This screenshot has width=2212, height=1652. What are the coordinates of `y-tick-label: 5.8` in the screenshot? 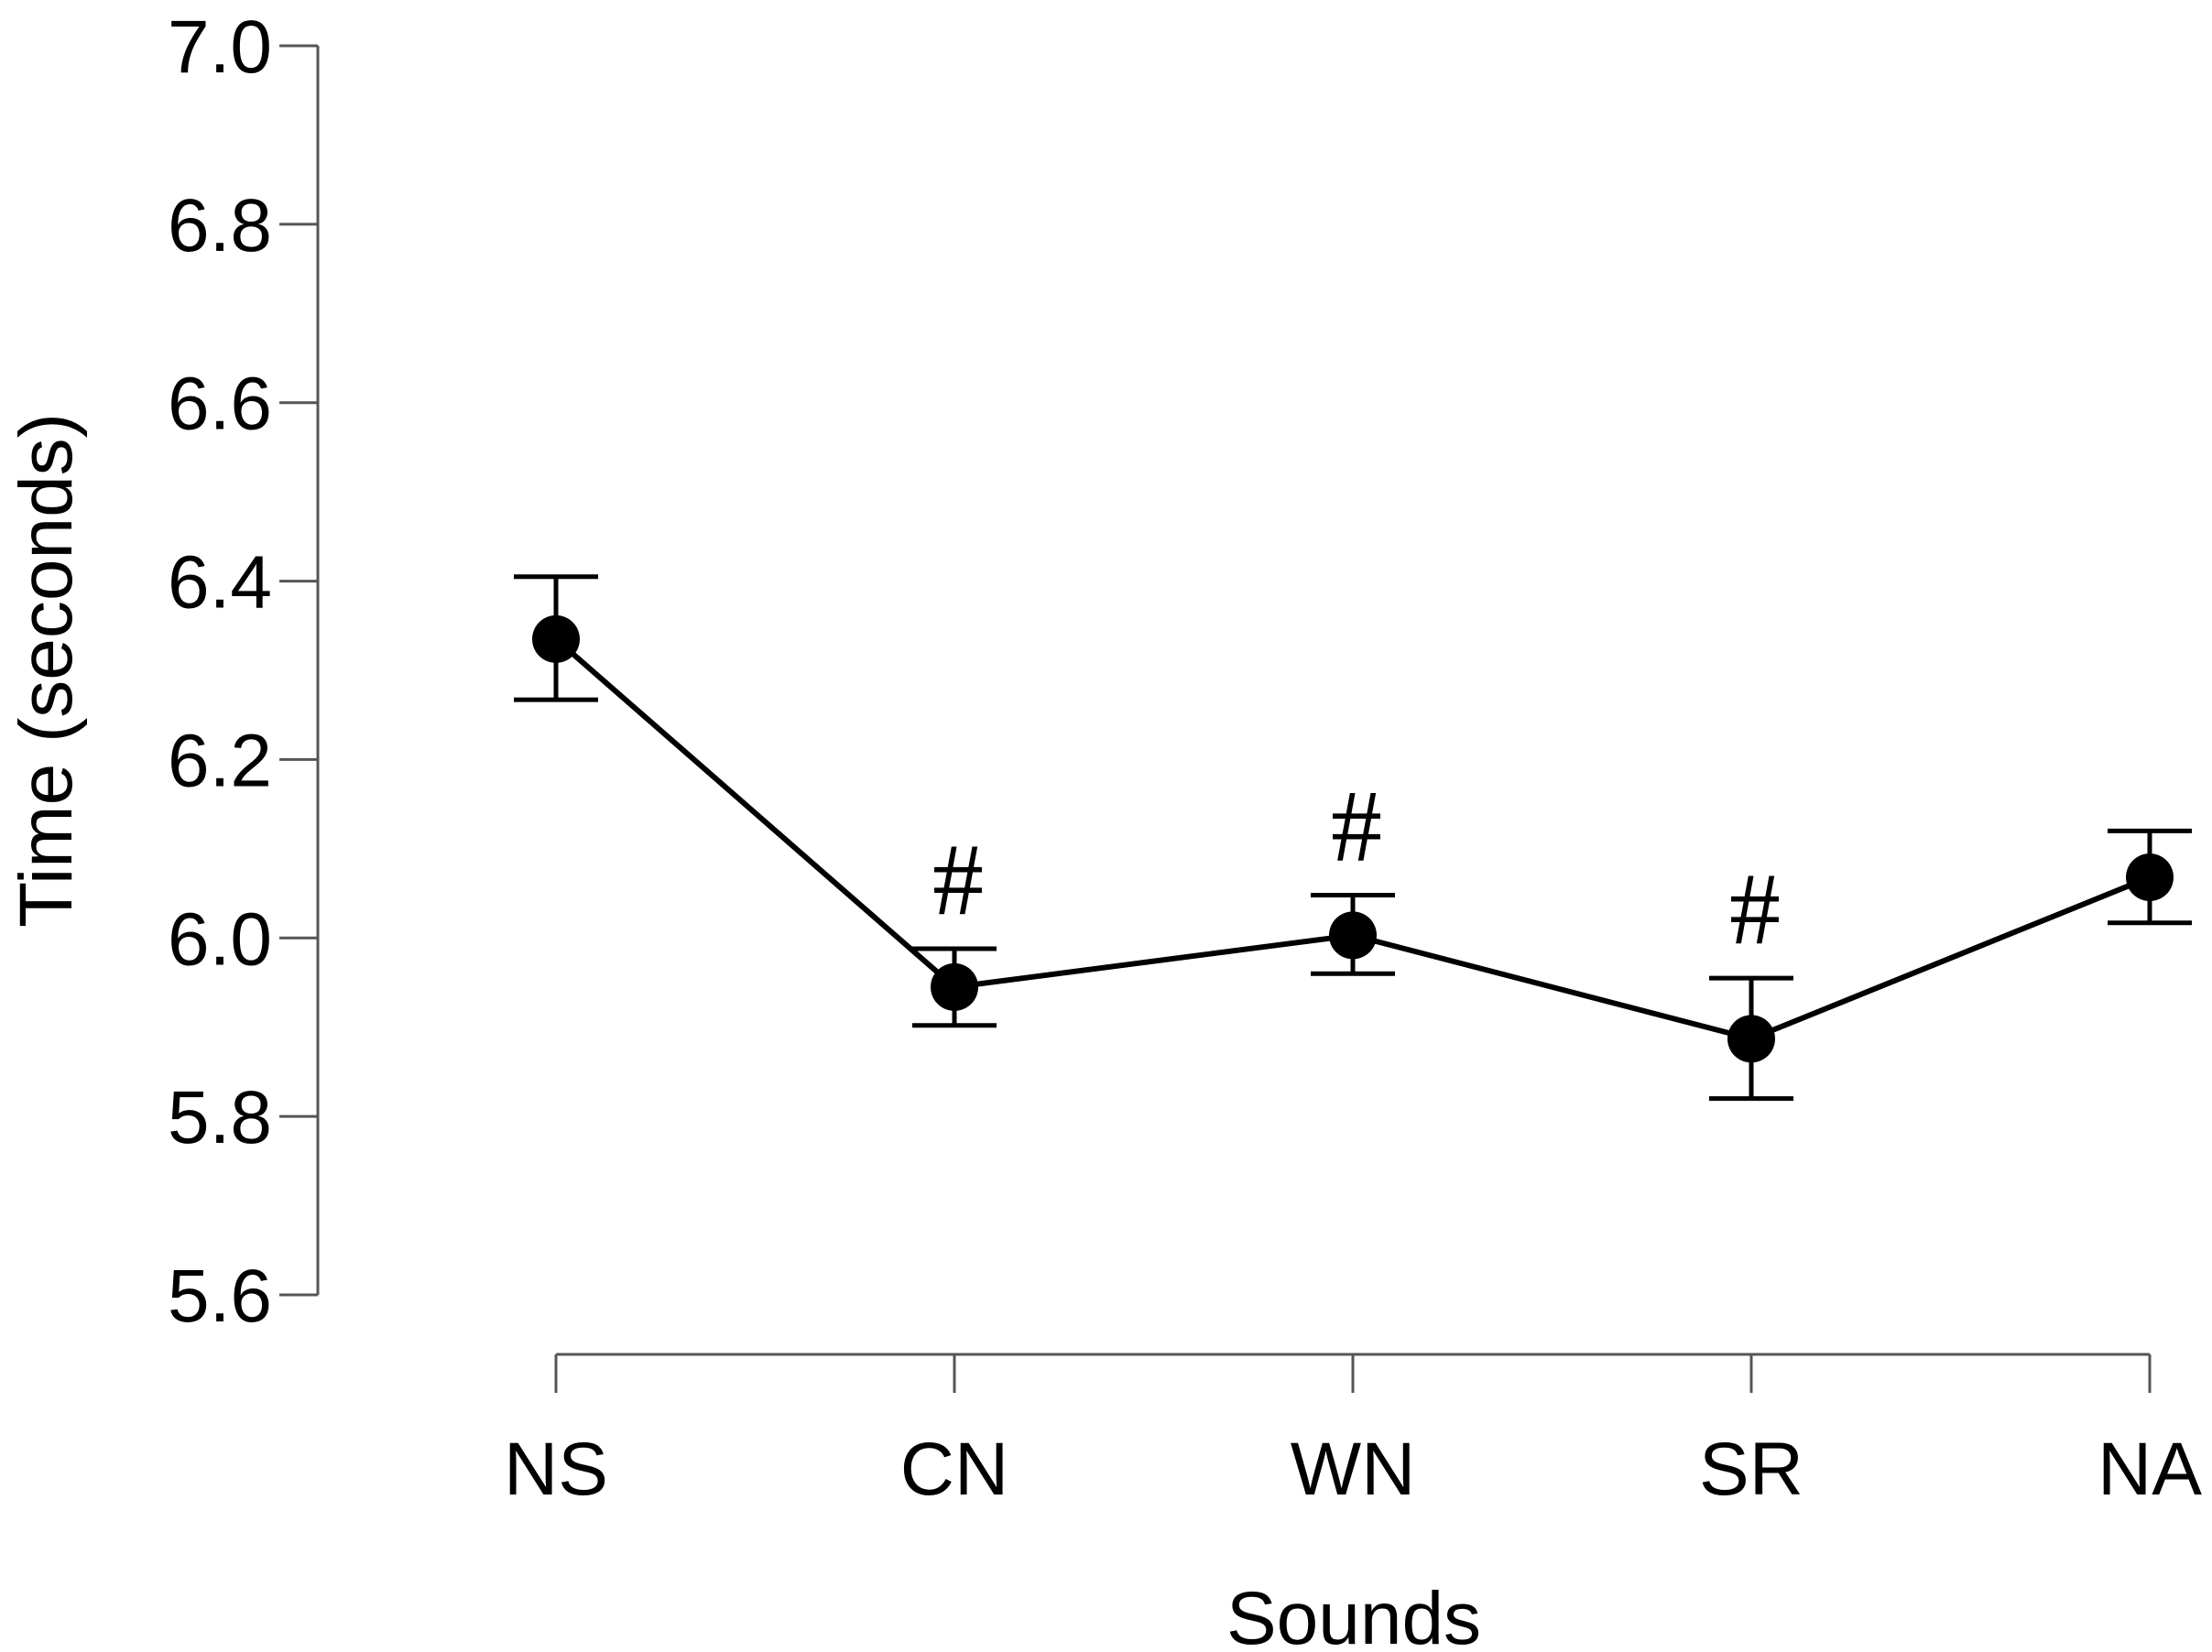 It's located at (220, 1118).